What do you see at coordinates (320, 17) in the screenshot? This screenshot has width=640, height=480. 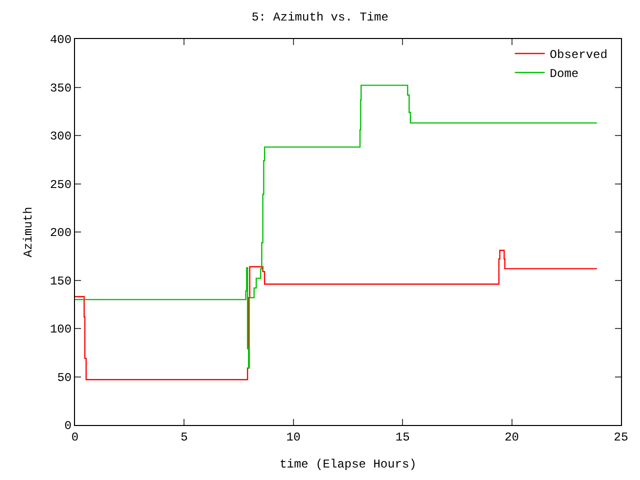 I see `chart-title: 5: Azimuth vs. Time` at bounding box center [320, 17].